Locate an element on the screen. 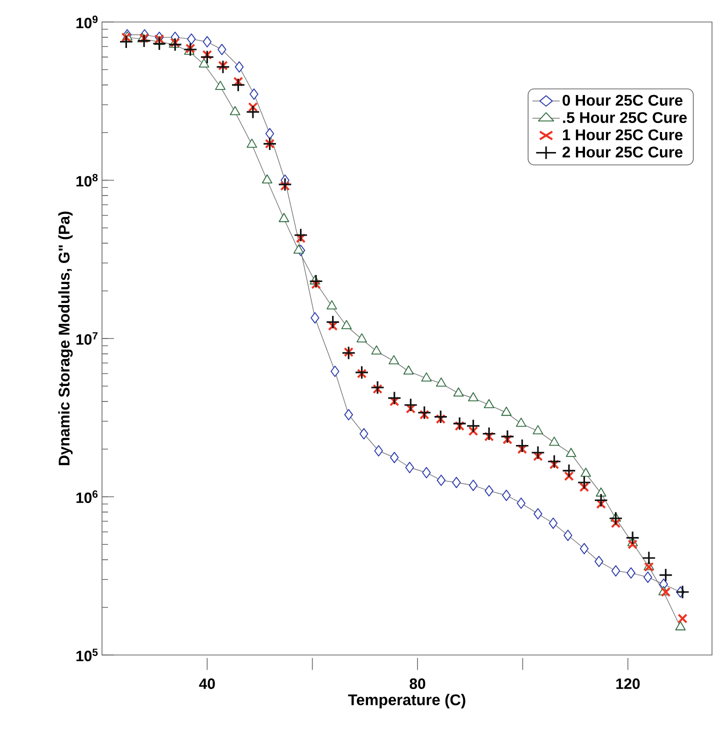  x-tick-label: 120 is located at coordinates (628, 683).